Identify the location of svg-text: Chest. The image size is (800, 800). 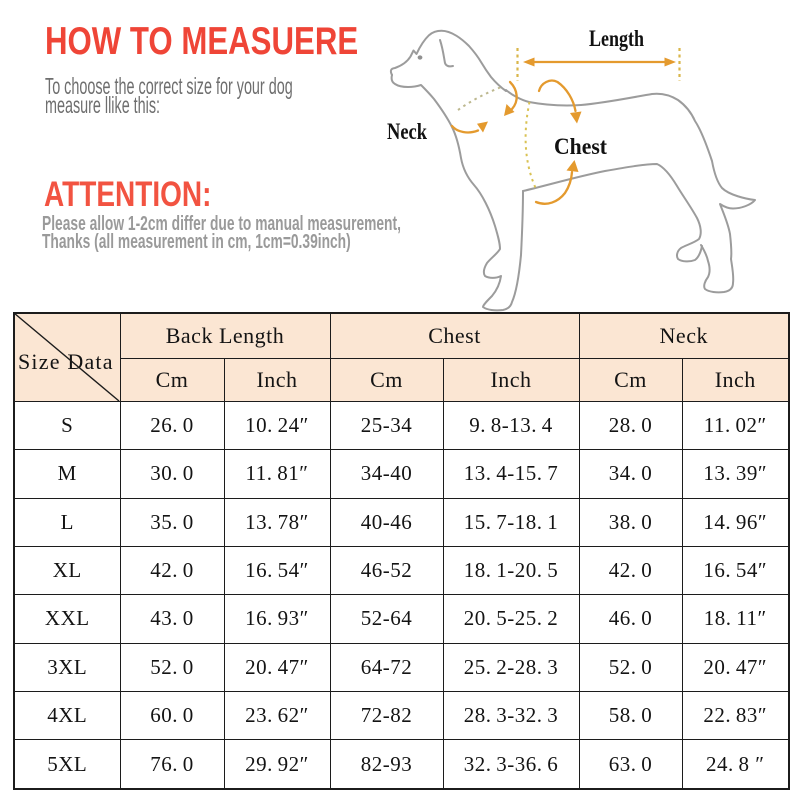
(580, 146).